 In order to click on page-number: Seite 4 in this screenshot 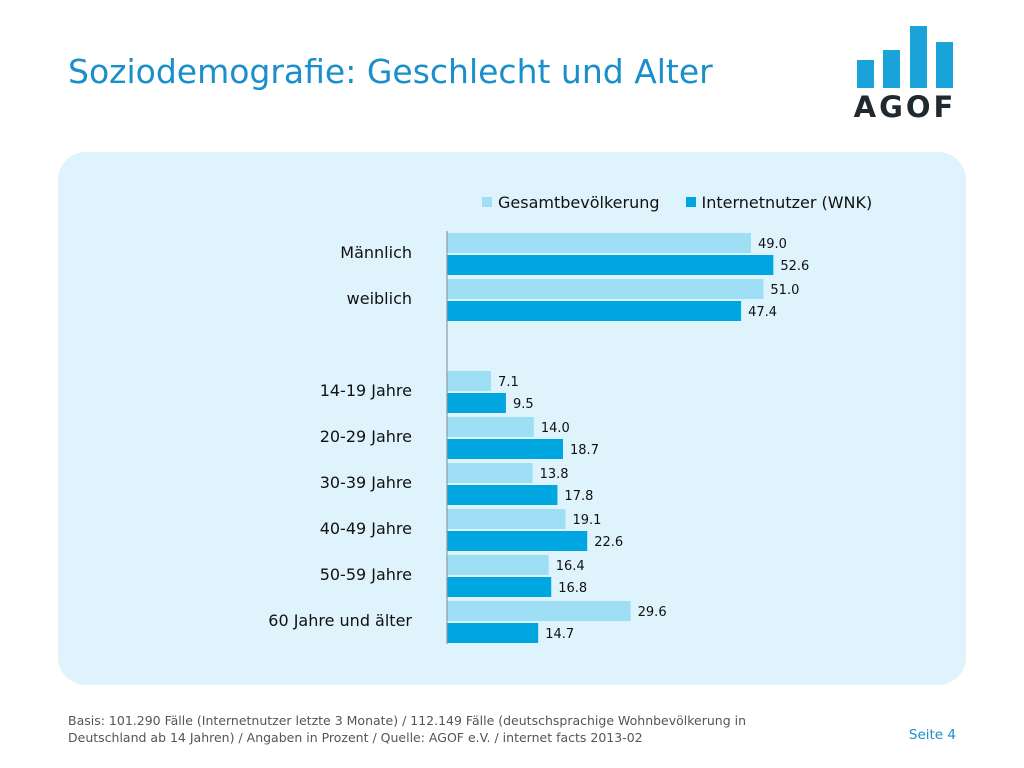, I will do `click(932, 735)`.